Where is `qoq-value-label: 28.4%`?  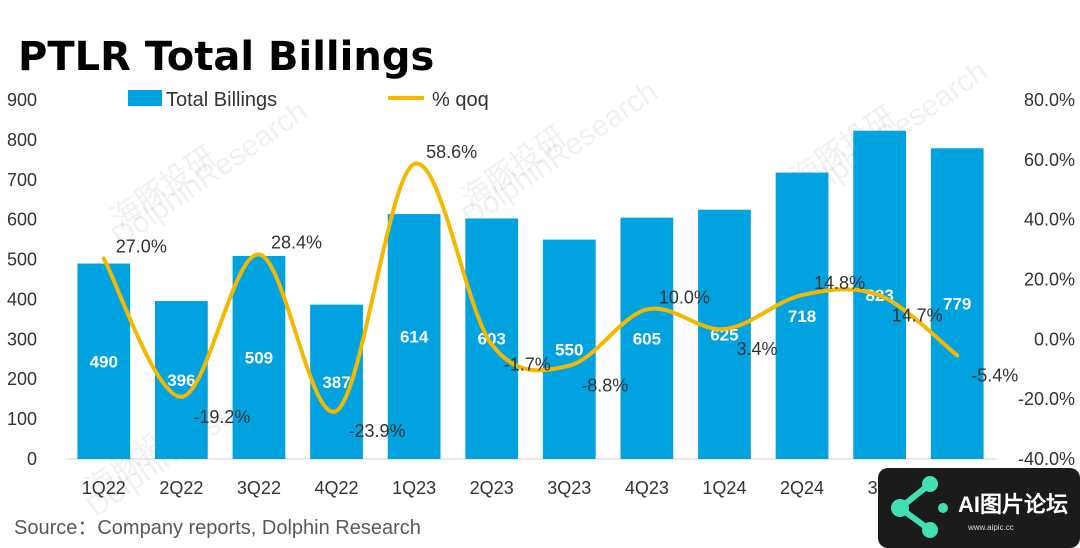 qoq-value-label: 28.4% is located at coordinates (296, 242).